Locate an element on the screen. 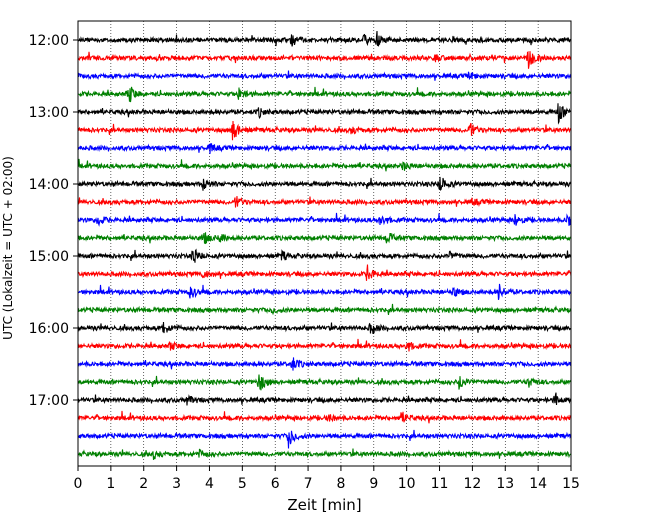 The width and height of the screenshot is (650, 520). x-tick-label: 14 is located at coordinates (538, 484).